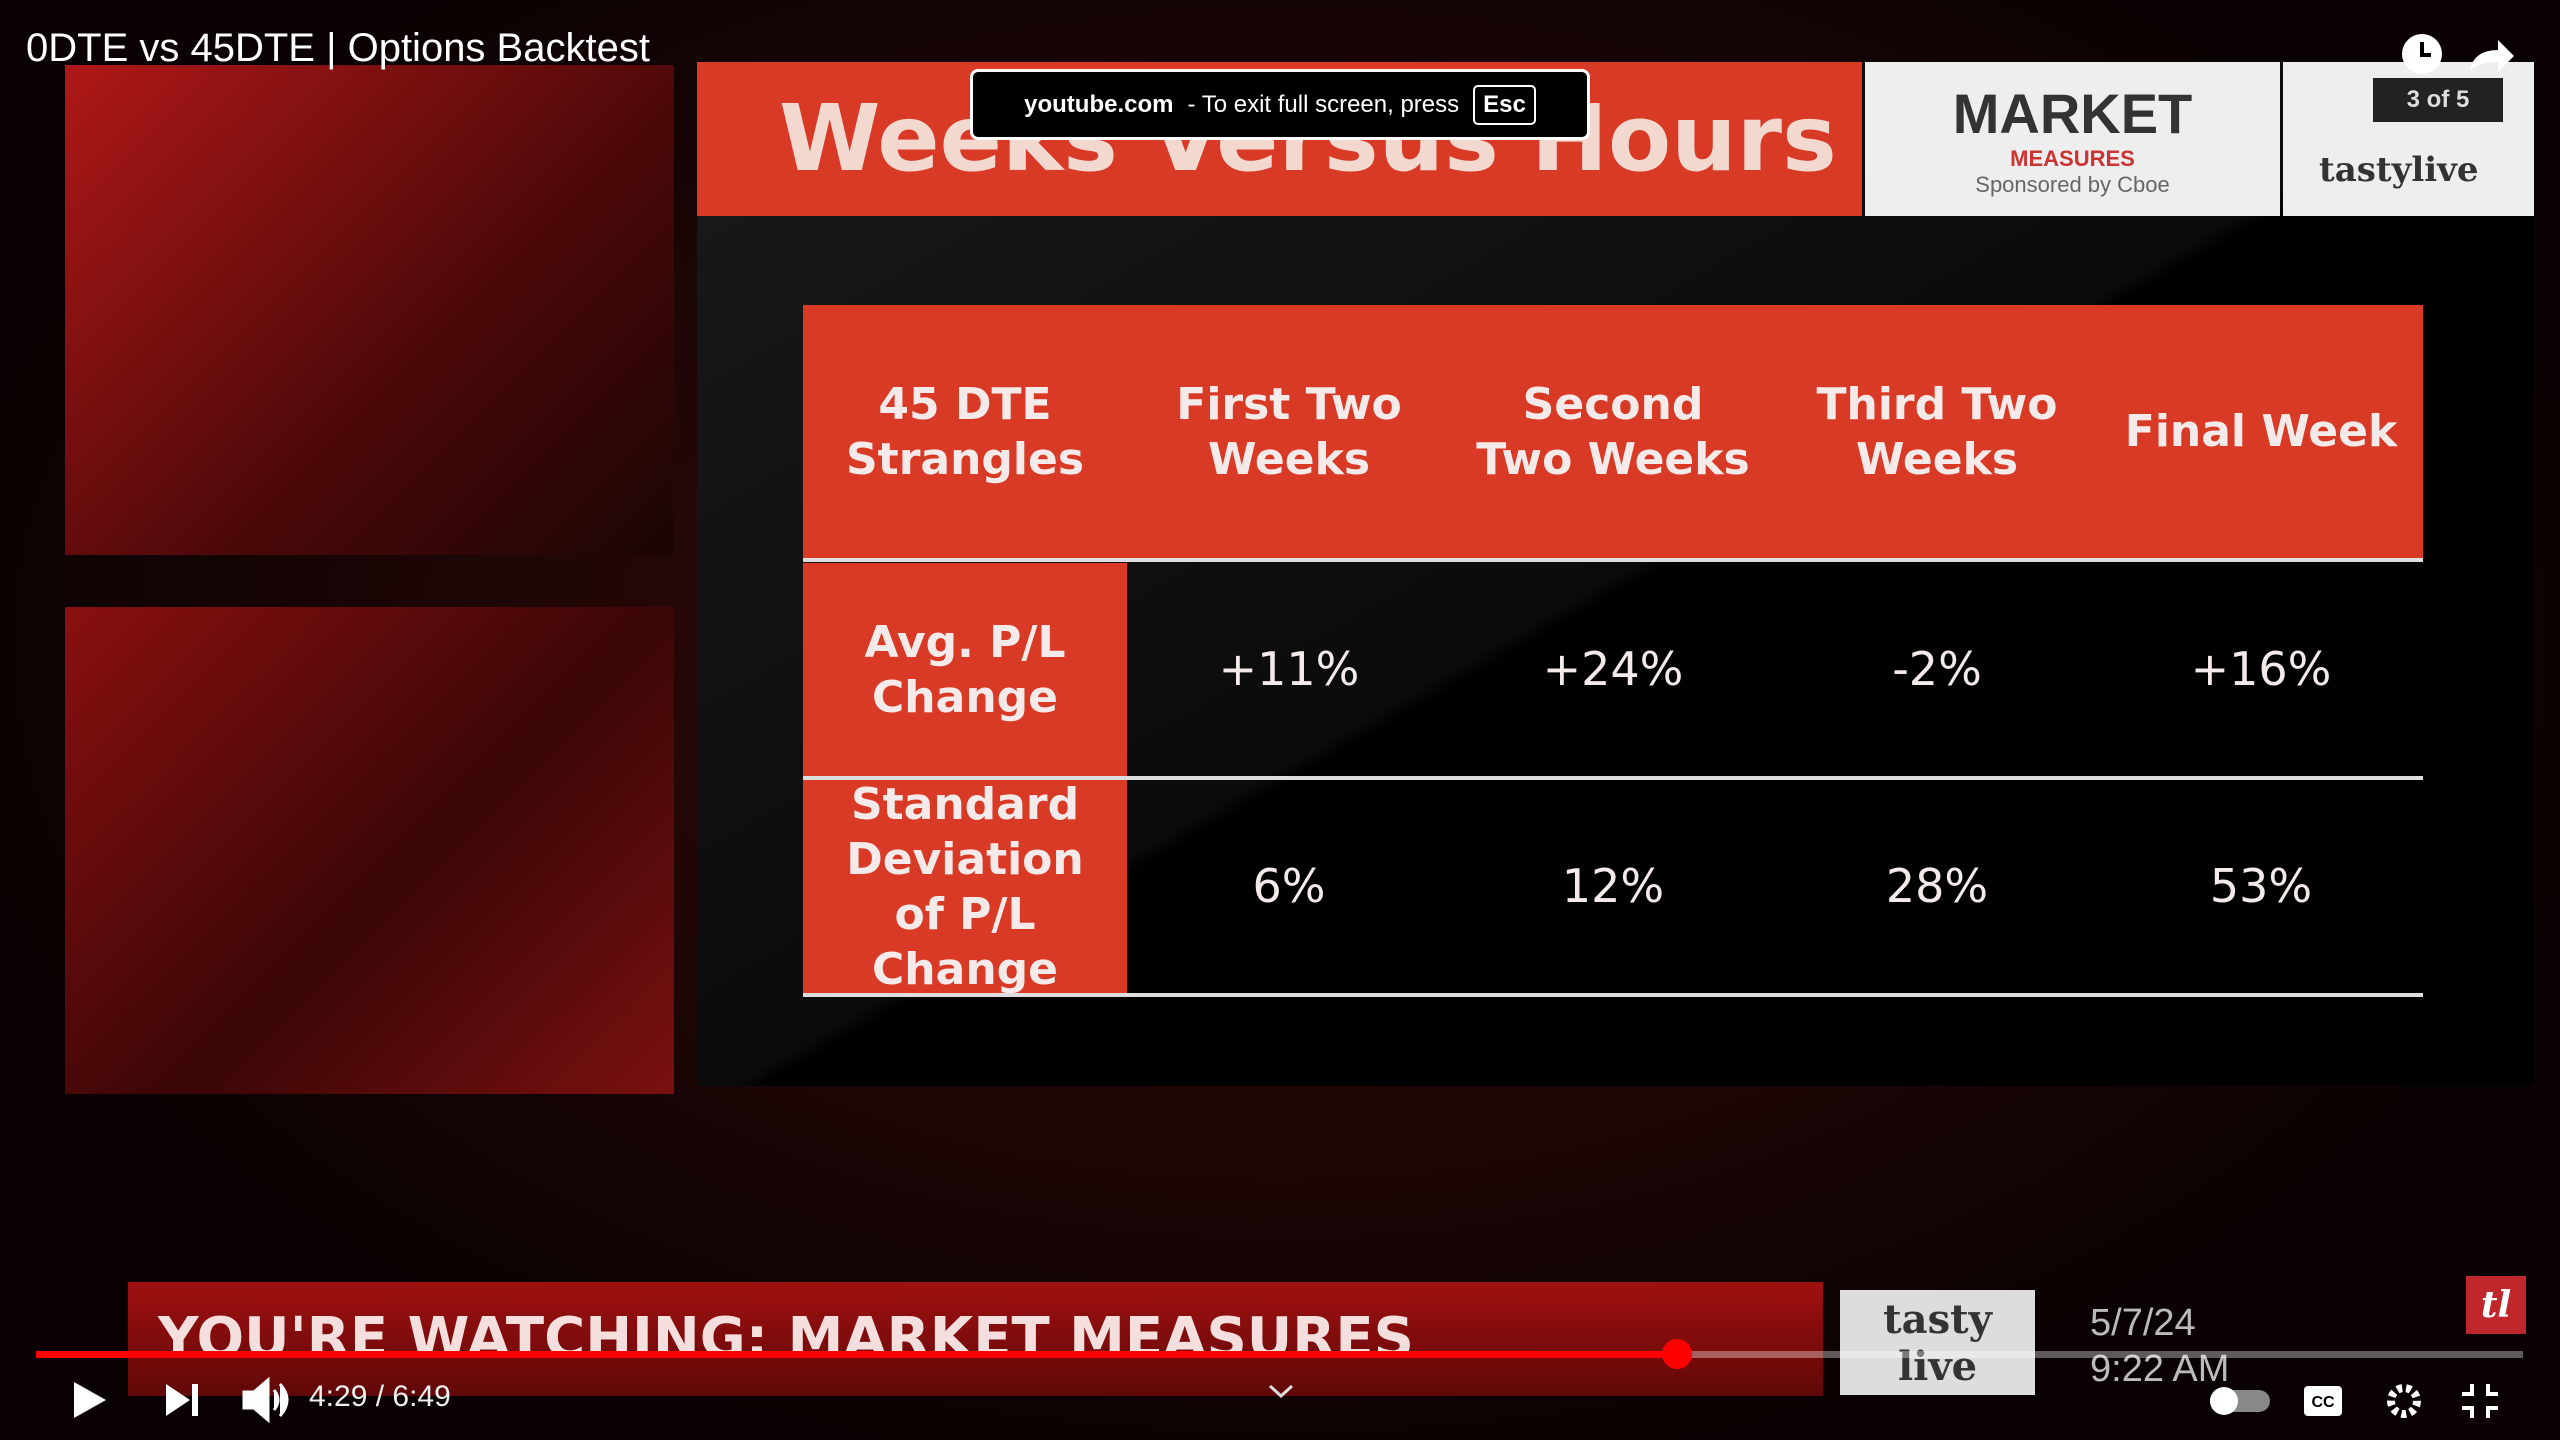 This screenshot has width=2560, height=1440. Describe the element at coordinates (90, 1400) in the screenshot. I see `play-button` at that location.